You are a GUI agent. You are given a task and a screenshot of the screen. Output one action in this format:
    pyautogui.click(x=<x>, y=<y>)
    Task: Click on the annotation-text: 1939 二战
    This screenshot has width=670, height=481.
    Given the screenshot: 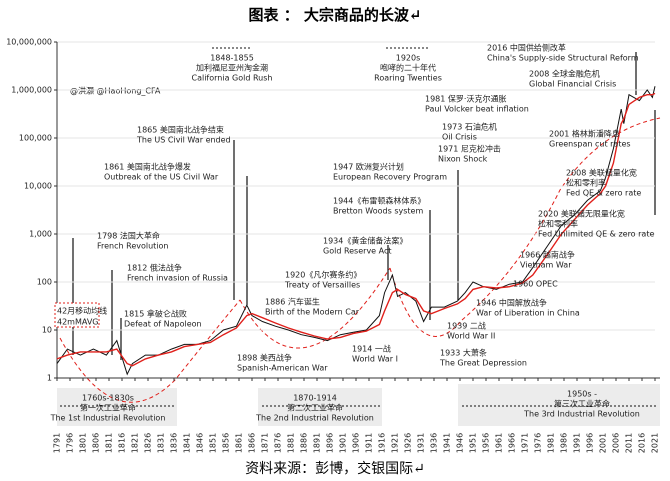 What is the action you would take?
    pyautogui.click(x=466, y=326)
    